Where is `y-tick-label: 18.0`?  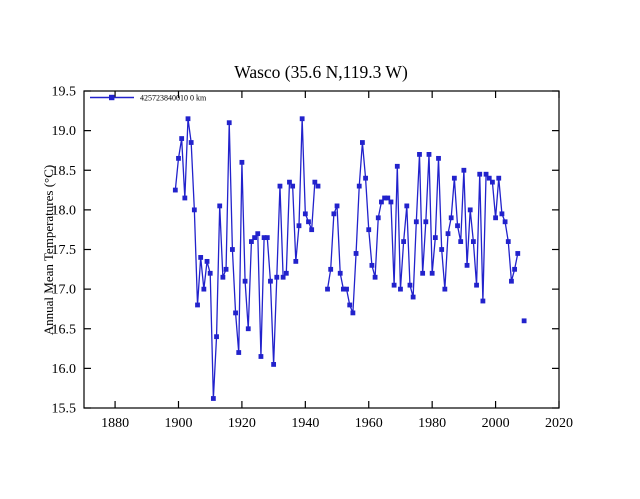
y-tick-label: 18.0 is located at coordinates (64, 210).